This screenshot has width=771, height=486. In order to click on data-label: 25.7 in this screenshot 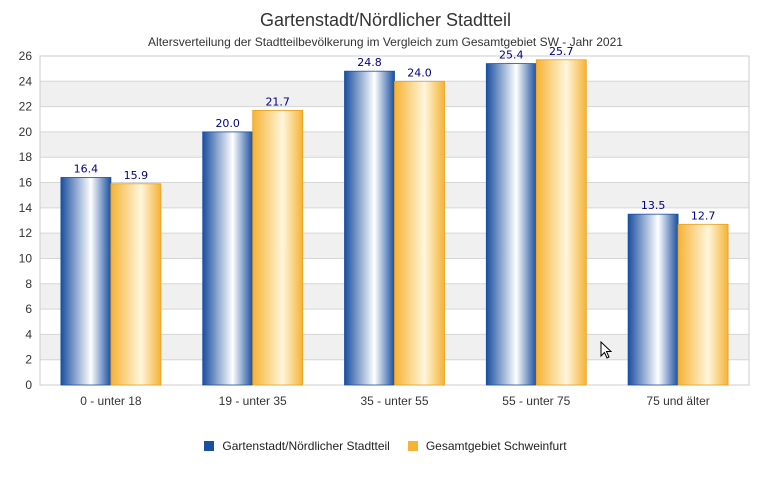, I will do `click(561, 51)`.